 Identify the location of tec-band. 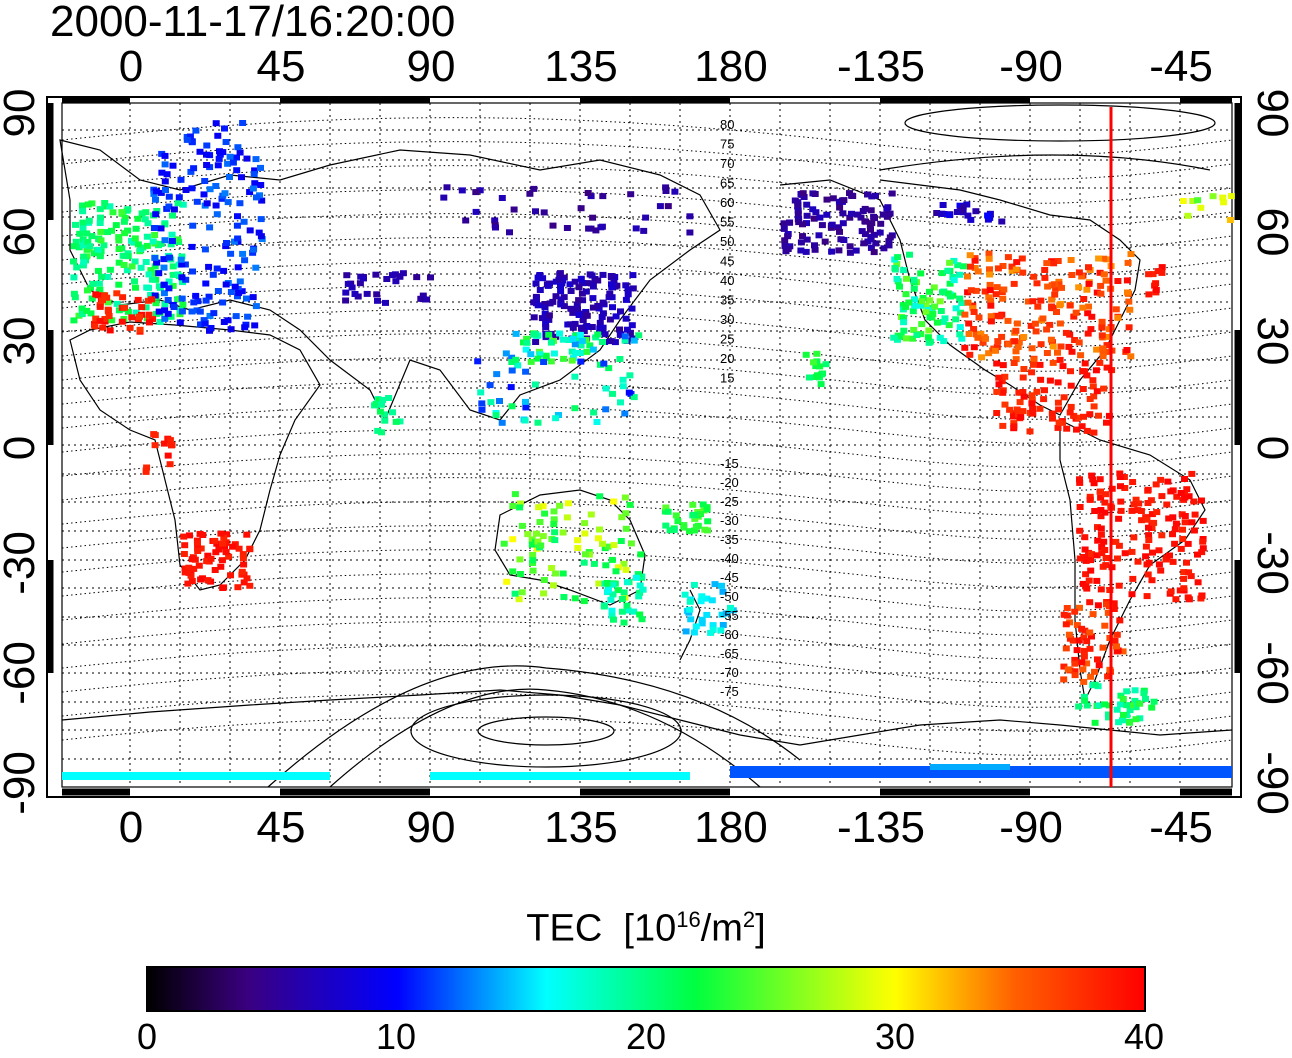
(981, 772).